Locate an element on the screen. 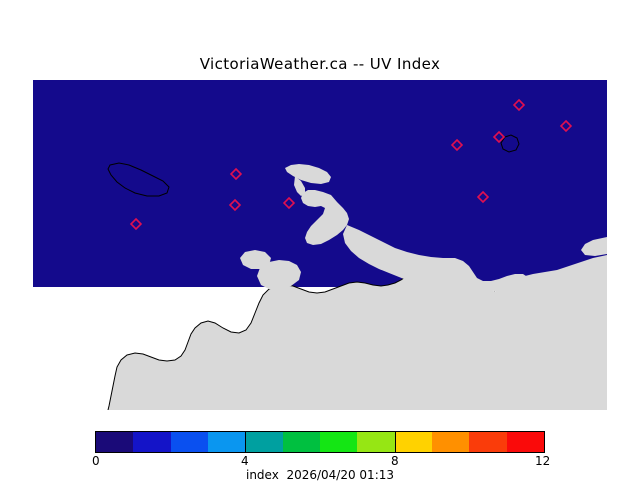  land-sliver-right is located at coordinates (594, 246).